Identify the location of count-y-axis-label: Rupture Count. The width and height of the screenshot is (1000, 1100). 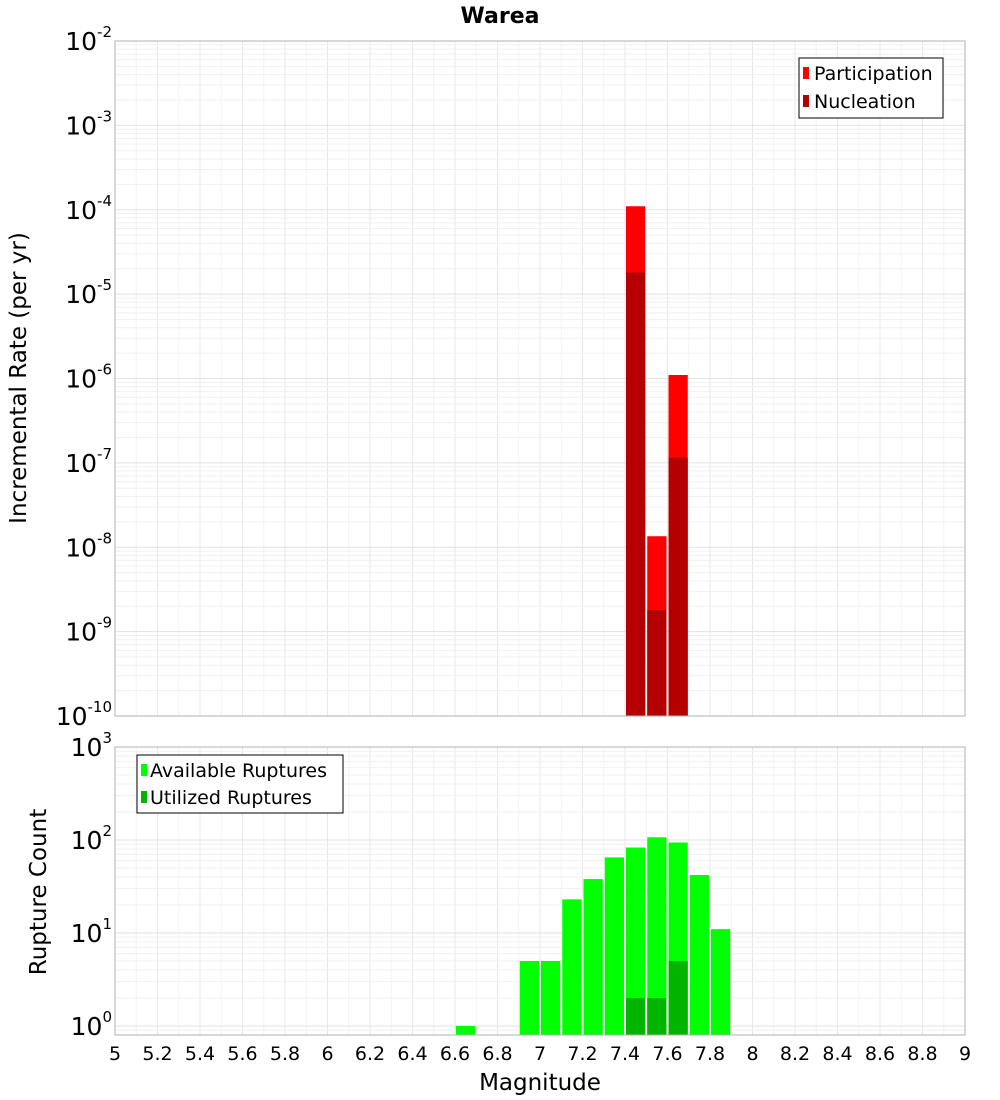
(39, 892).